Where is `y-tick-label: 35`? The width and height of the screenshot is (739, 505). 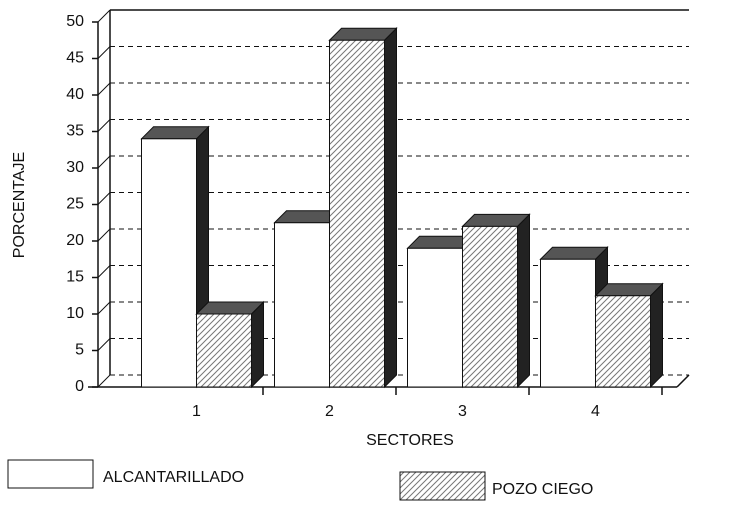
y-tick-label: 35 is located at coordinates (75, 131).